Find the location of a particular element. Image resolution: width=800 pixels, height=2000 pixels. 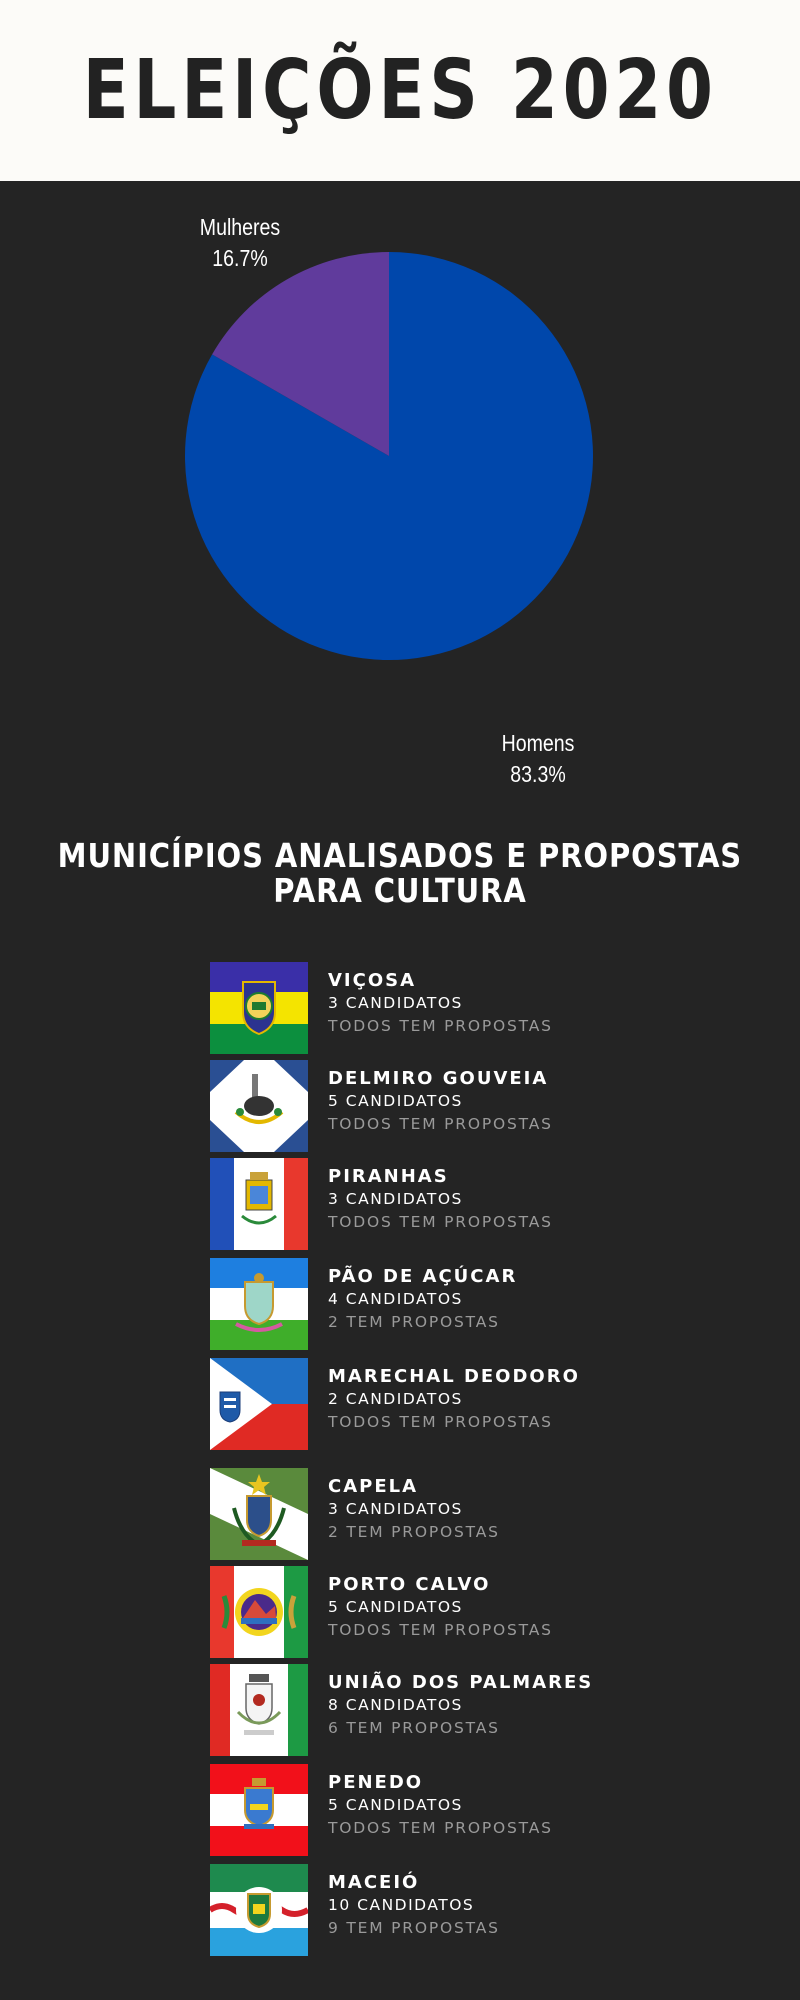

municipio-propostas: 6 TEM PROPOSTAS is located at coordinates (414, 1728).